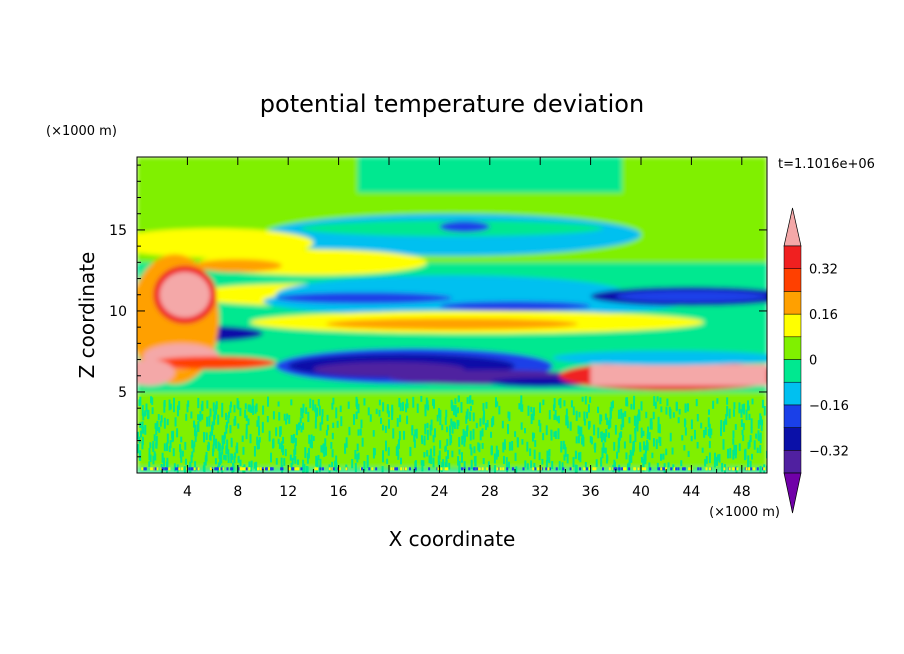 This screenshot has width=904, height=654. I want to click on colorbar: 0.32 0.16 0 −0.16 −0.32, so click(816, 360).